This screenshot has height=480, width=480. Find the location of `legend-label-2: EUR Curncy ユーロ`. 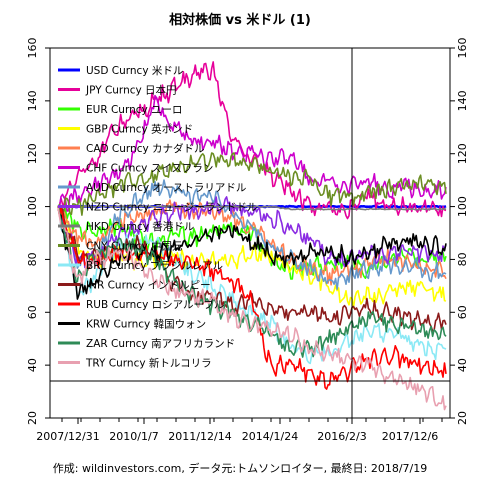

legend-label-2: EUR Curncy ユーロ is located at coordinates (134, 110).